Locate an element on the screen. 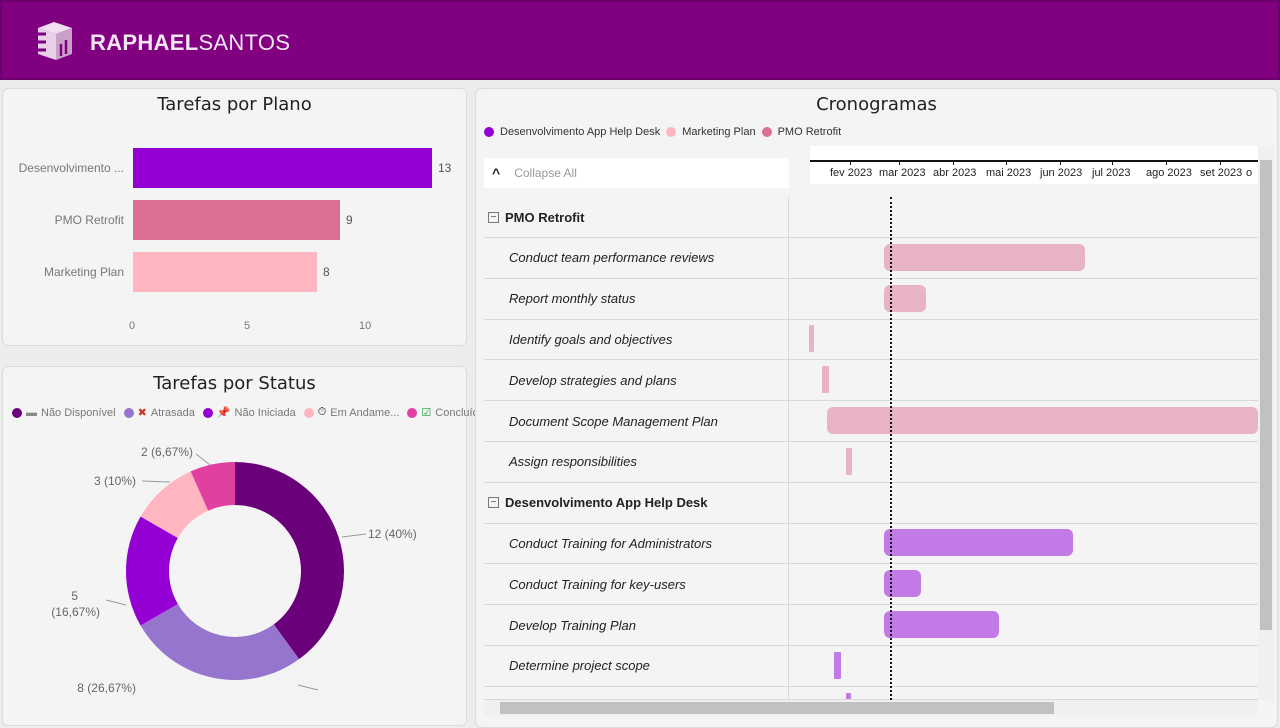 The image size is (1280, 728). group-name: PMO Retrofit is located at coordinates (545, 217).